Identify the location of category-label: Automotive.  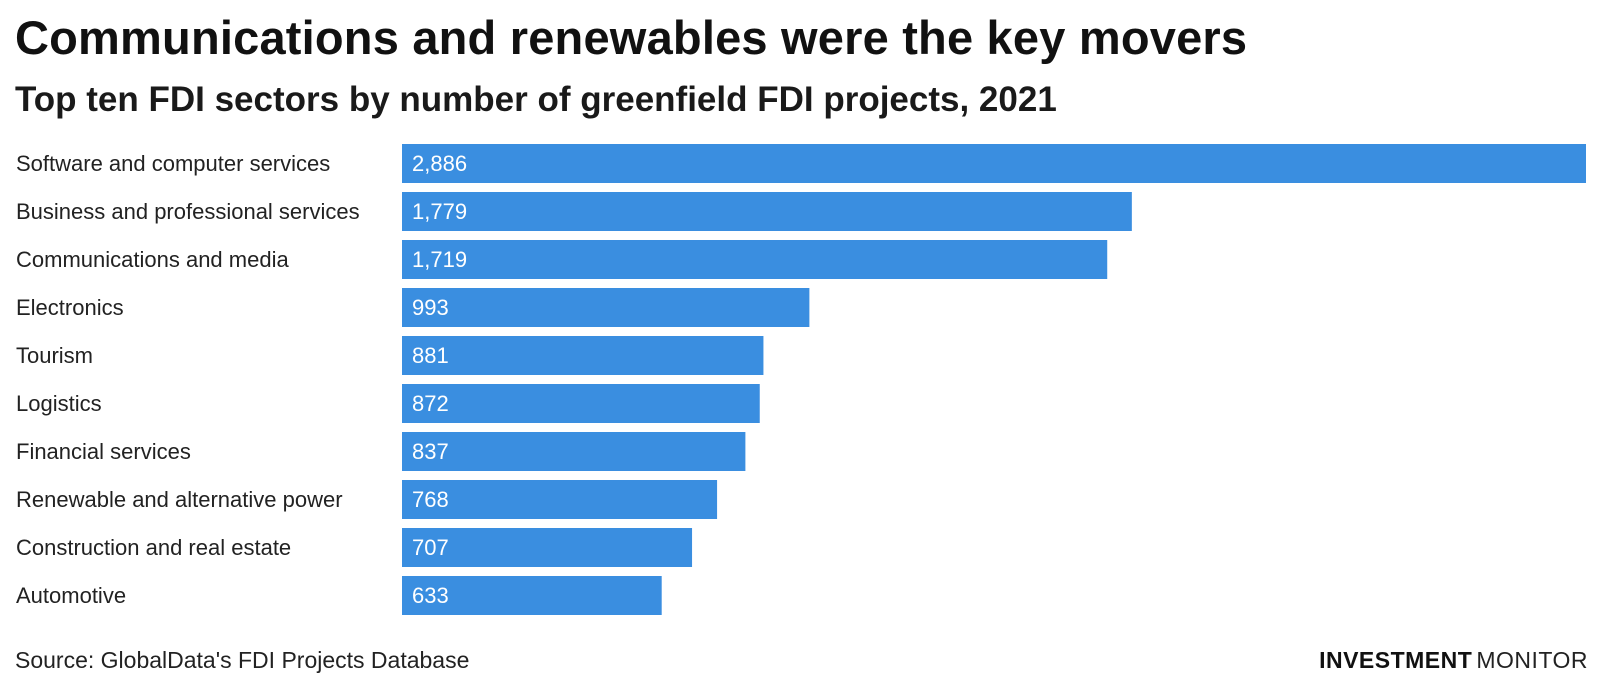
(71, 595).